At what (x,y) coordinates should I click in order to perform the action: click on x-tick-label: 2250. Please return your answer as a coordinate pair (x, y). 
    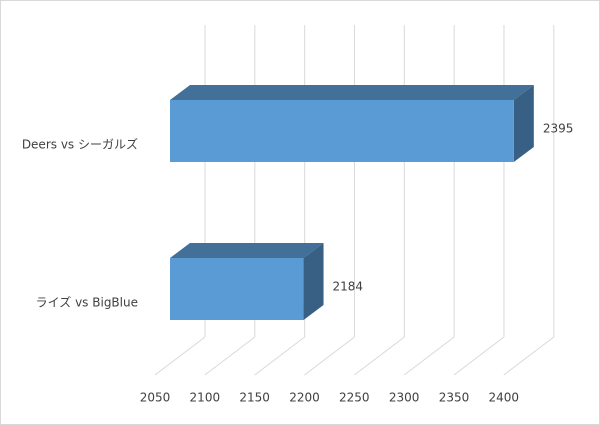
    Looking at the image, I should click on (354, 398).